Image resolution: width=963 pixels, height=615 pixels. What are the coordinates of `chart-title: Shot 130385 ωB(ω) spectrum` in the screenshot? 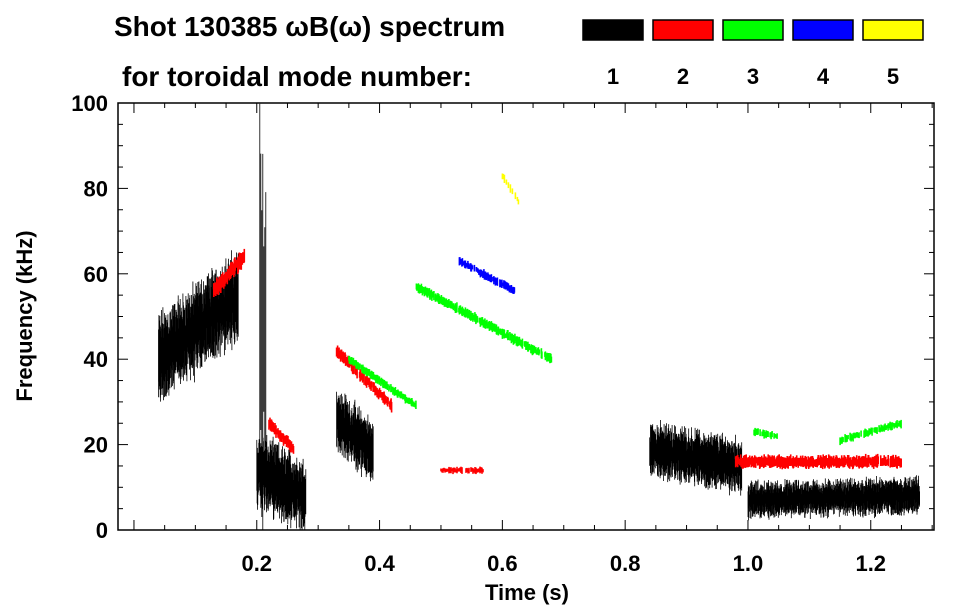 It's located at (309, 26).